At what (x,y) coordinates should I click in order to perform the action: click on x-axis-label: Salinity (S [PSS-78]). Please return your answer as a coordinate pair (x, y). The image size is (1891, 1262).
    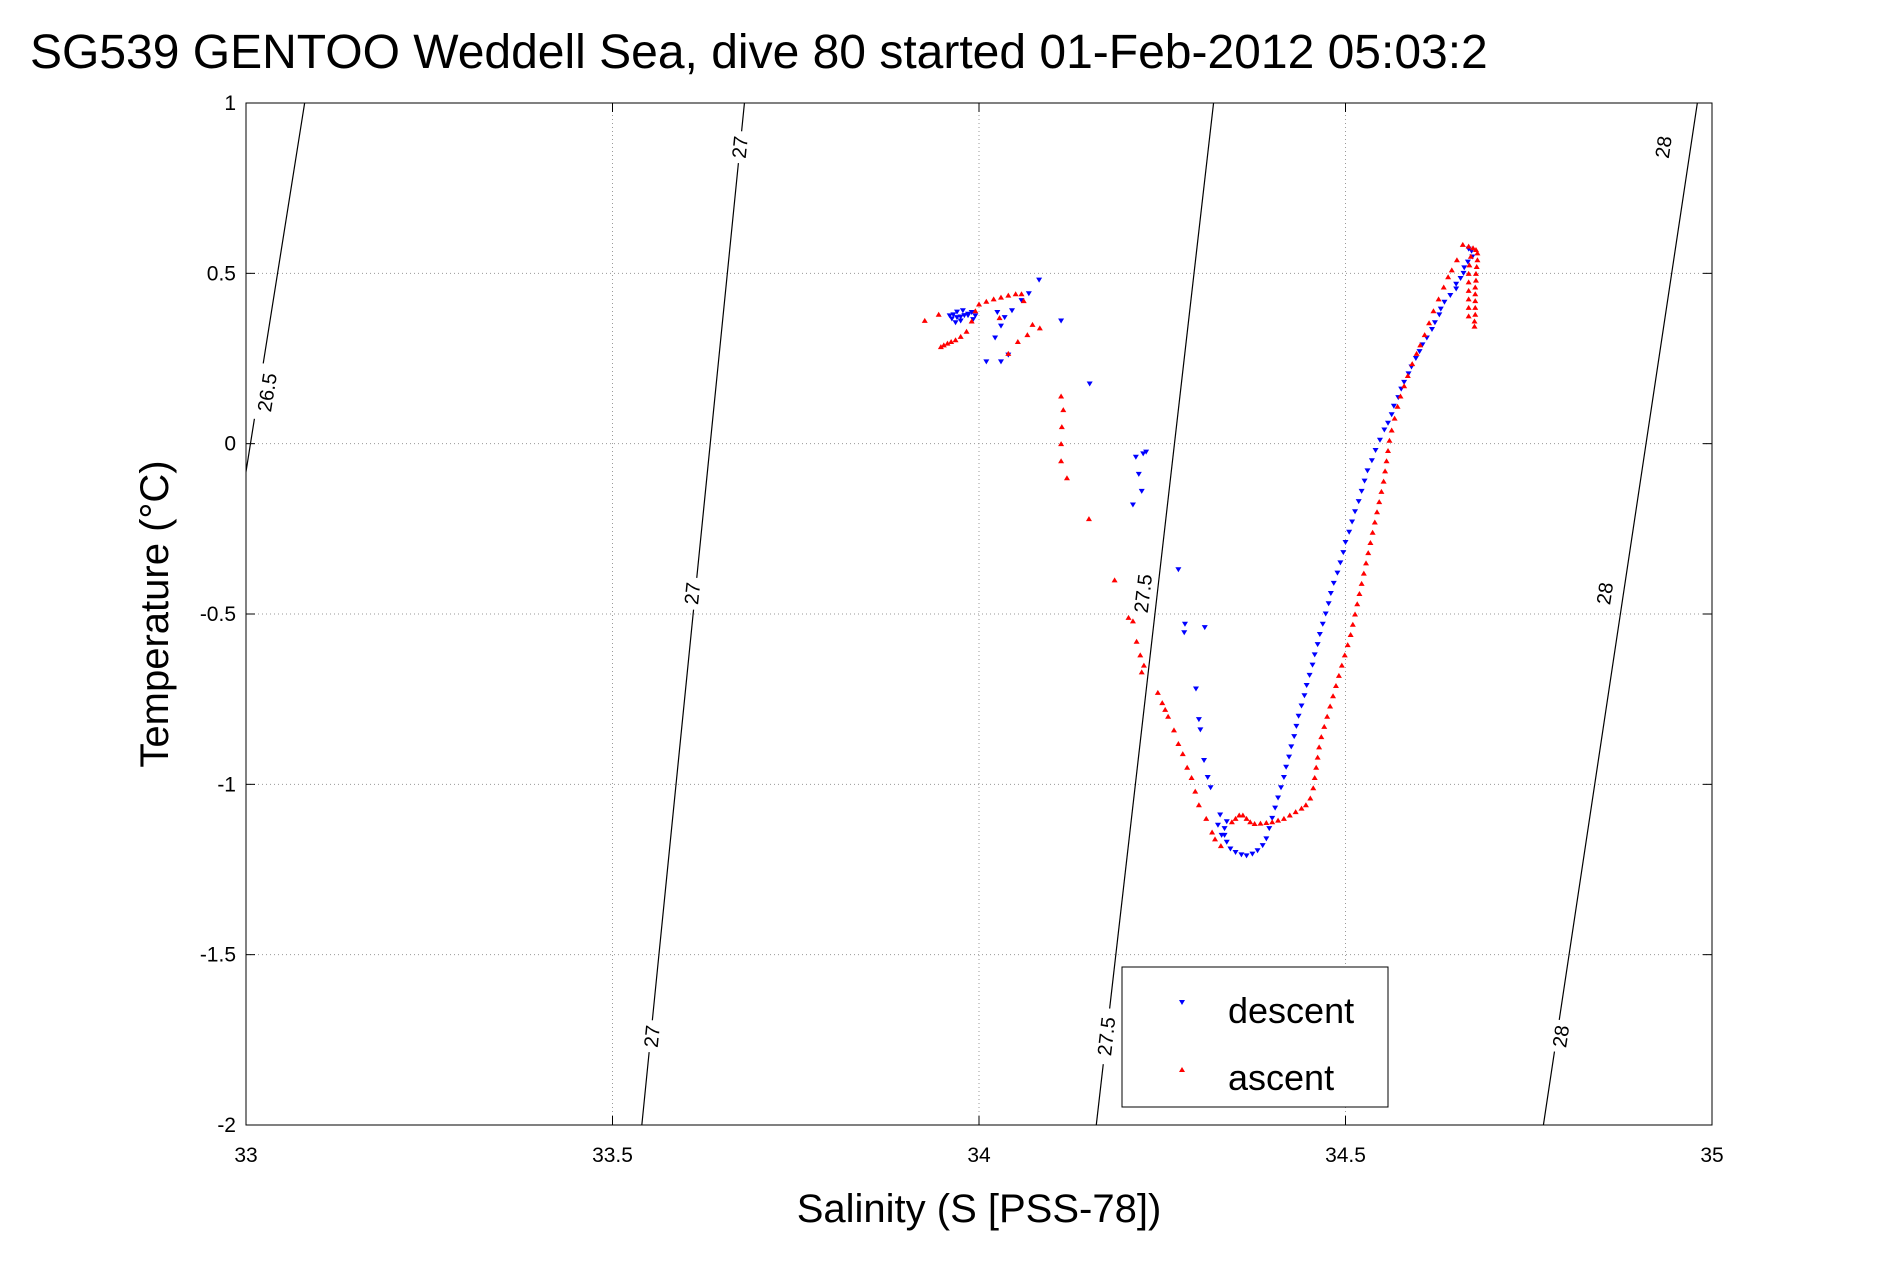
    Looking at the image, I should click on (979, 1209).